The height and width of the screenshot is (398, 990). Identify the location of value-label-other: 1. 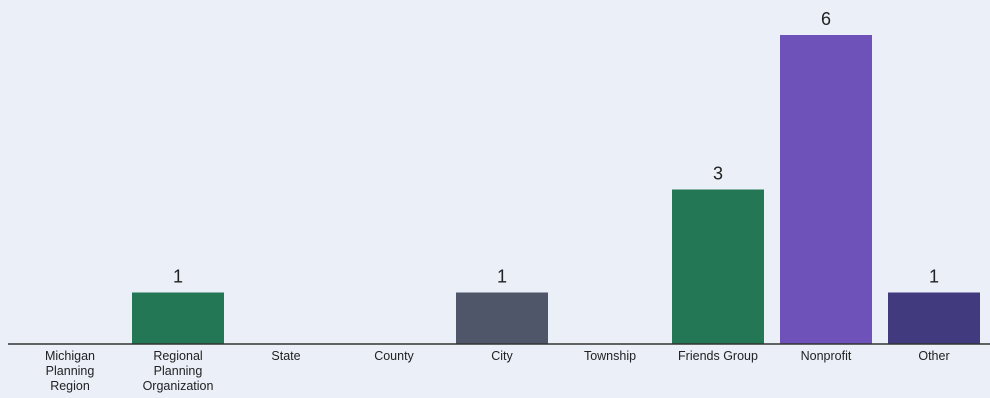
(934, 277).